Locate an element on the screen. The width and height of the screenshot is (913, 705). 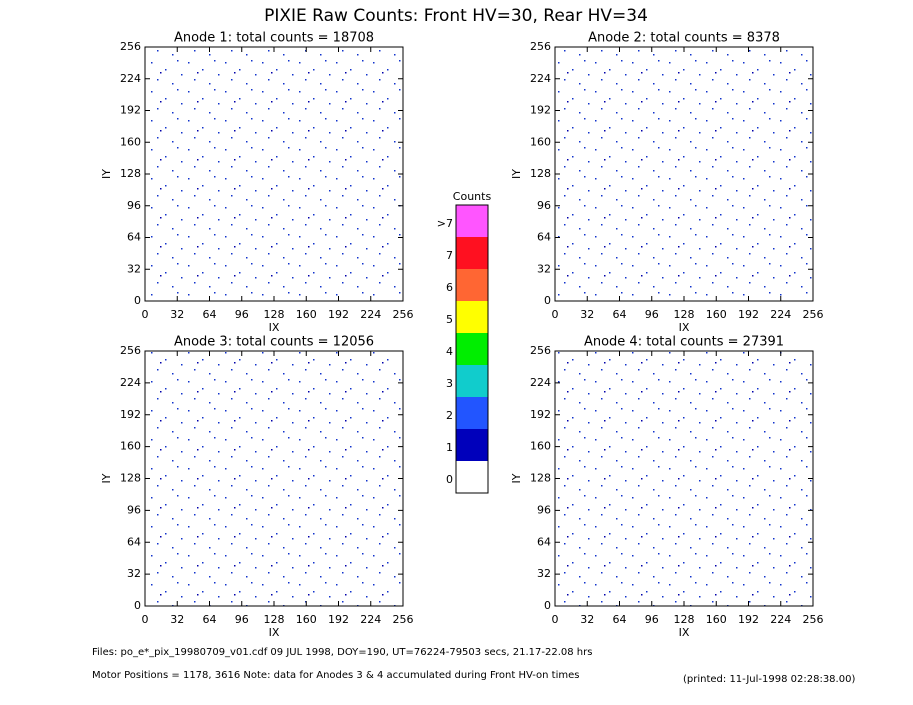
colorbar-label: 5 is located at coordinates (449, 319).